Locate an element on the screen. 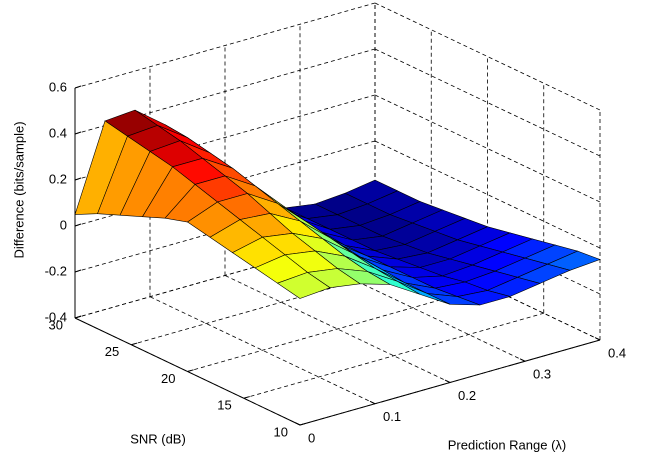  z-tick-label: 0 is located at coordinates (63, 224).